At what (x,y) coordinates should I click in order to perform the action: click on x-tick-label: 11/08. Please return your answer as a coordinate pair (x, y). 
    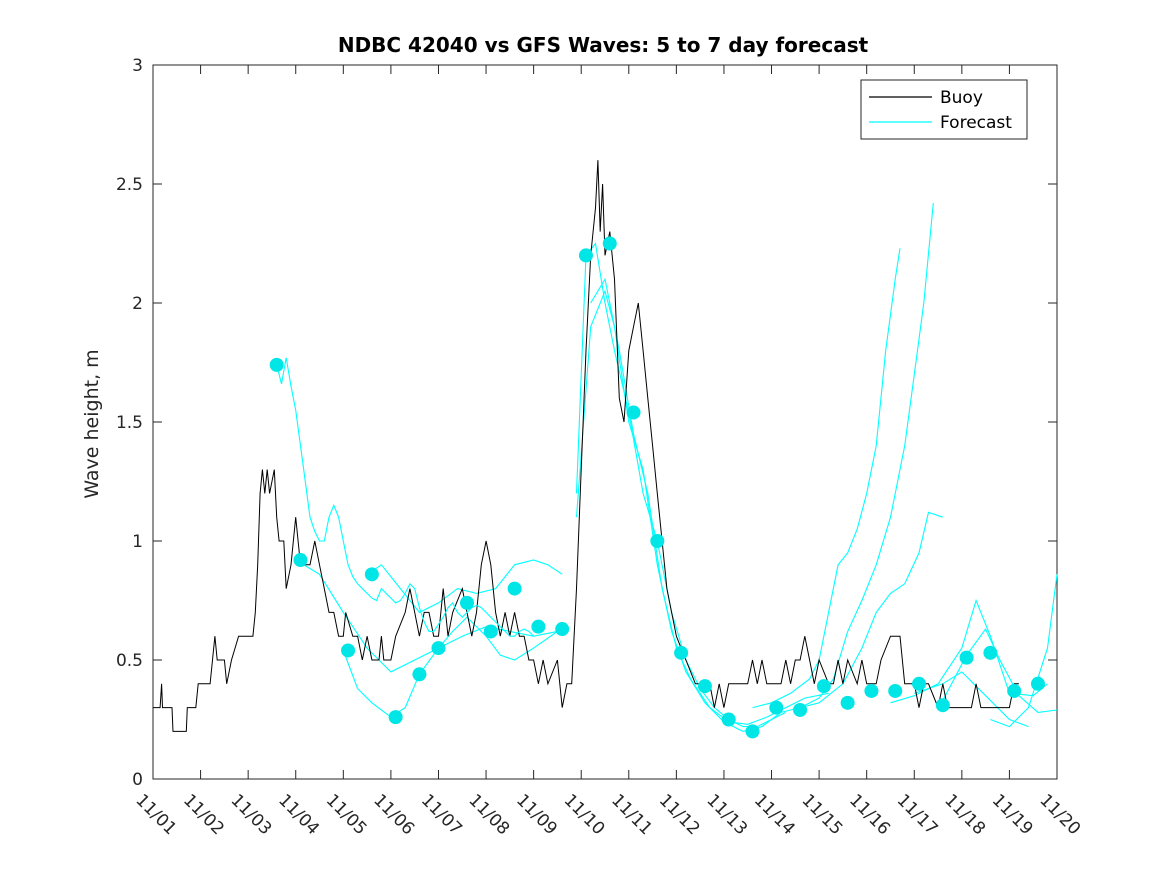
    Looking at the image, I should click on (489, 814).